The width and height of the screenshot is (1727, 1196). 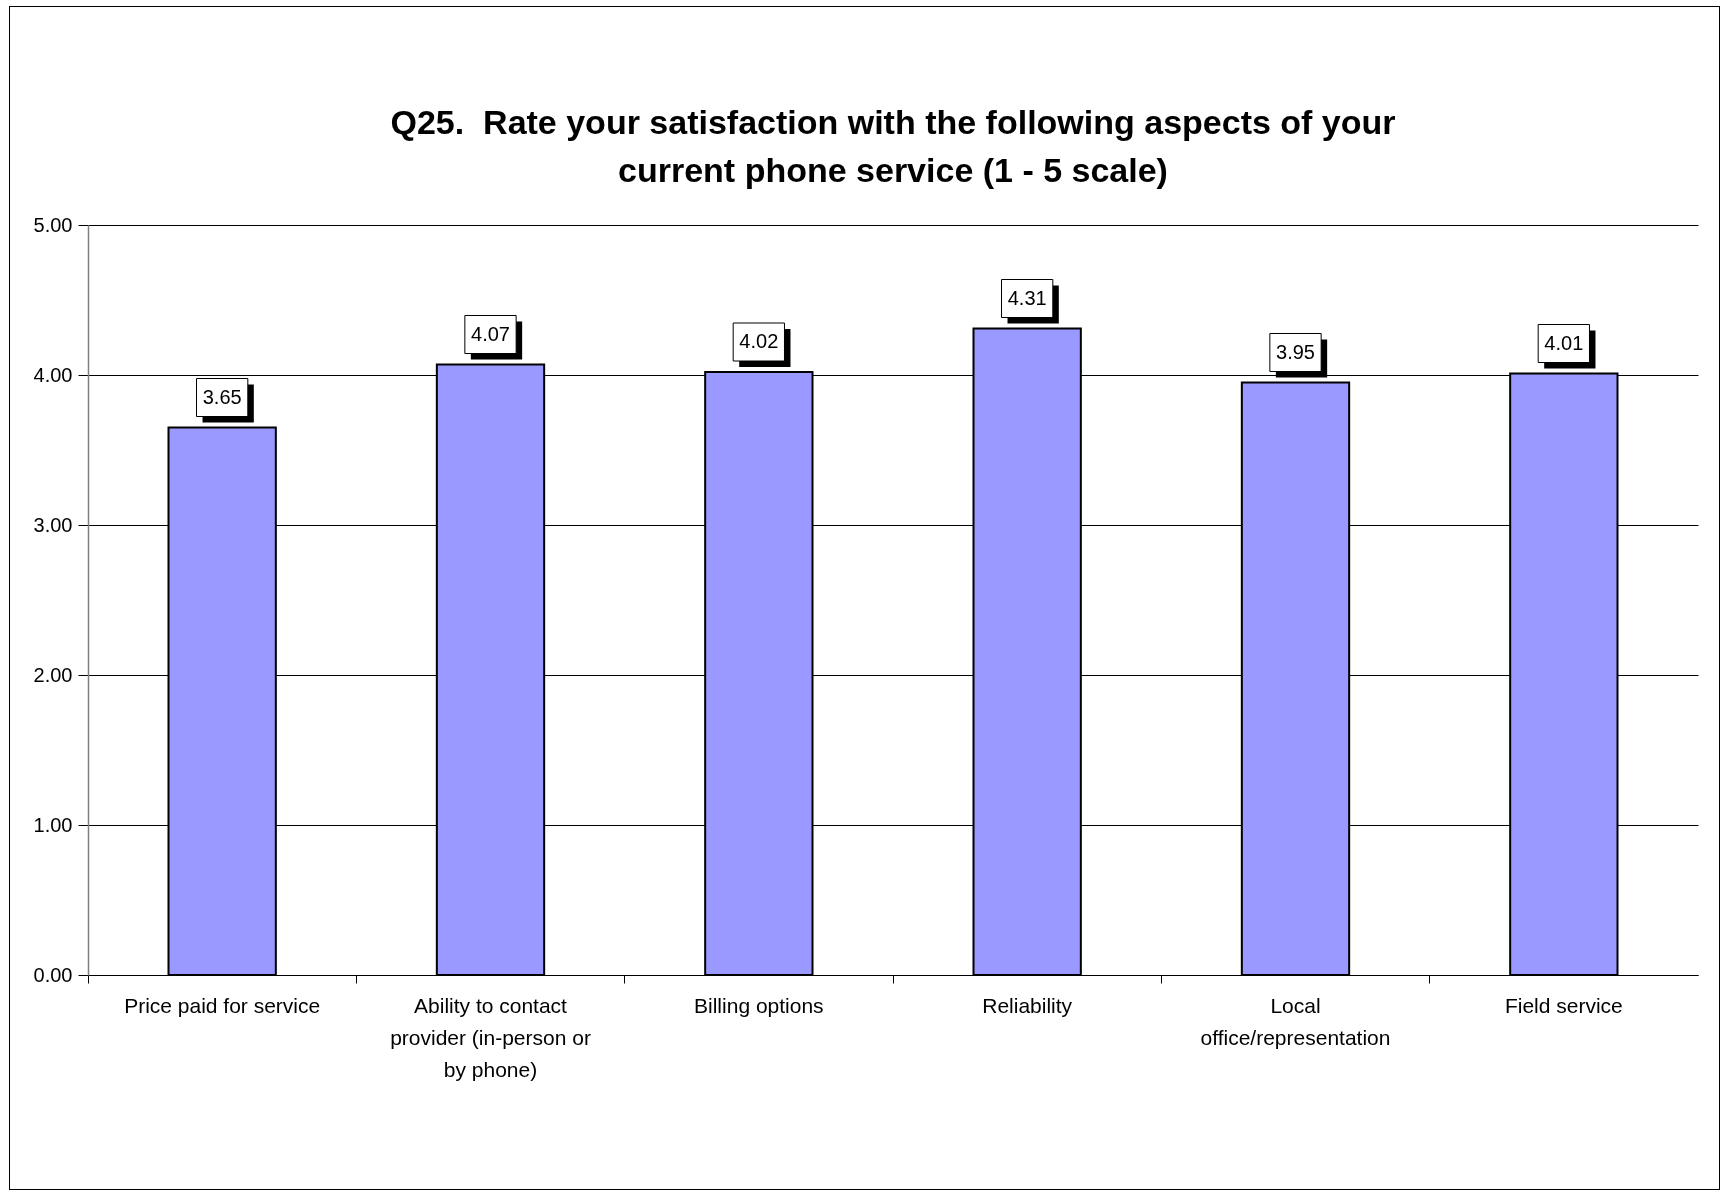 What do you see at coordinates (1027, 297) in the screenshot?
I see `data-label: 4.31` at bounding box center [1027, 297].